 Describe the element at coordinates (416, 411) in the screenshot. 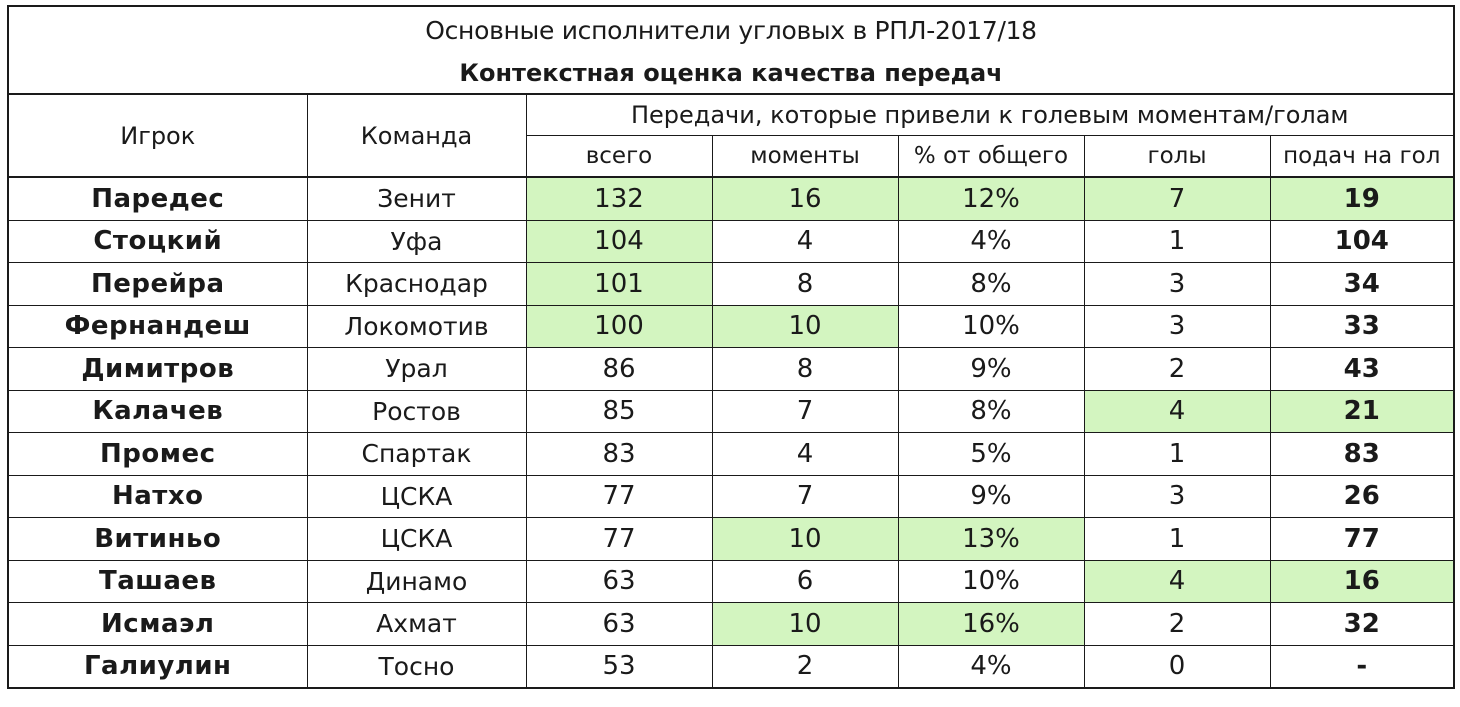

I see `cell-team: Ростов` at that location.